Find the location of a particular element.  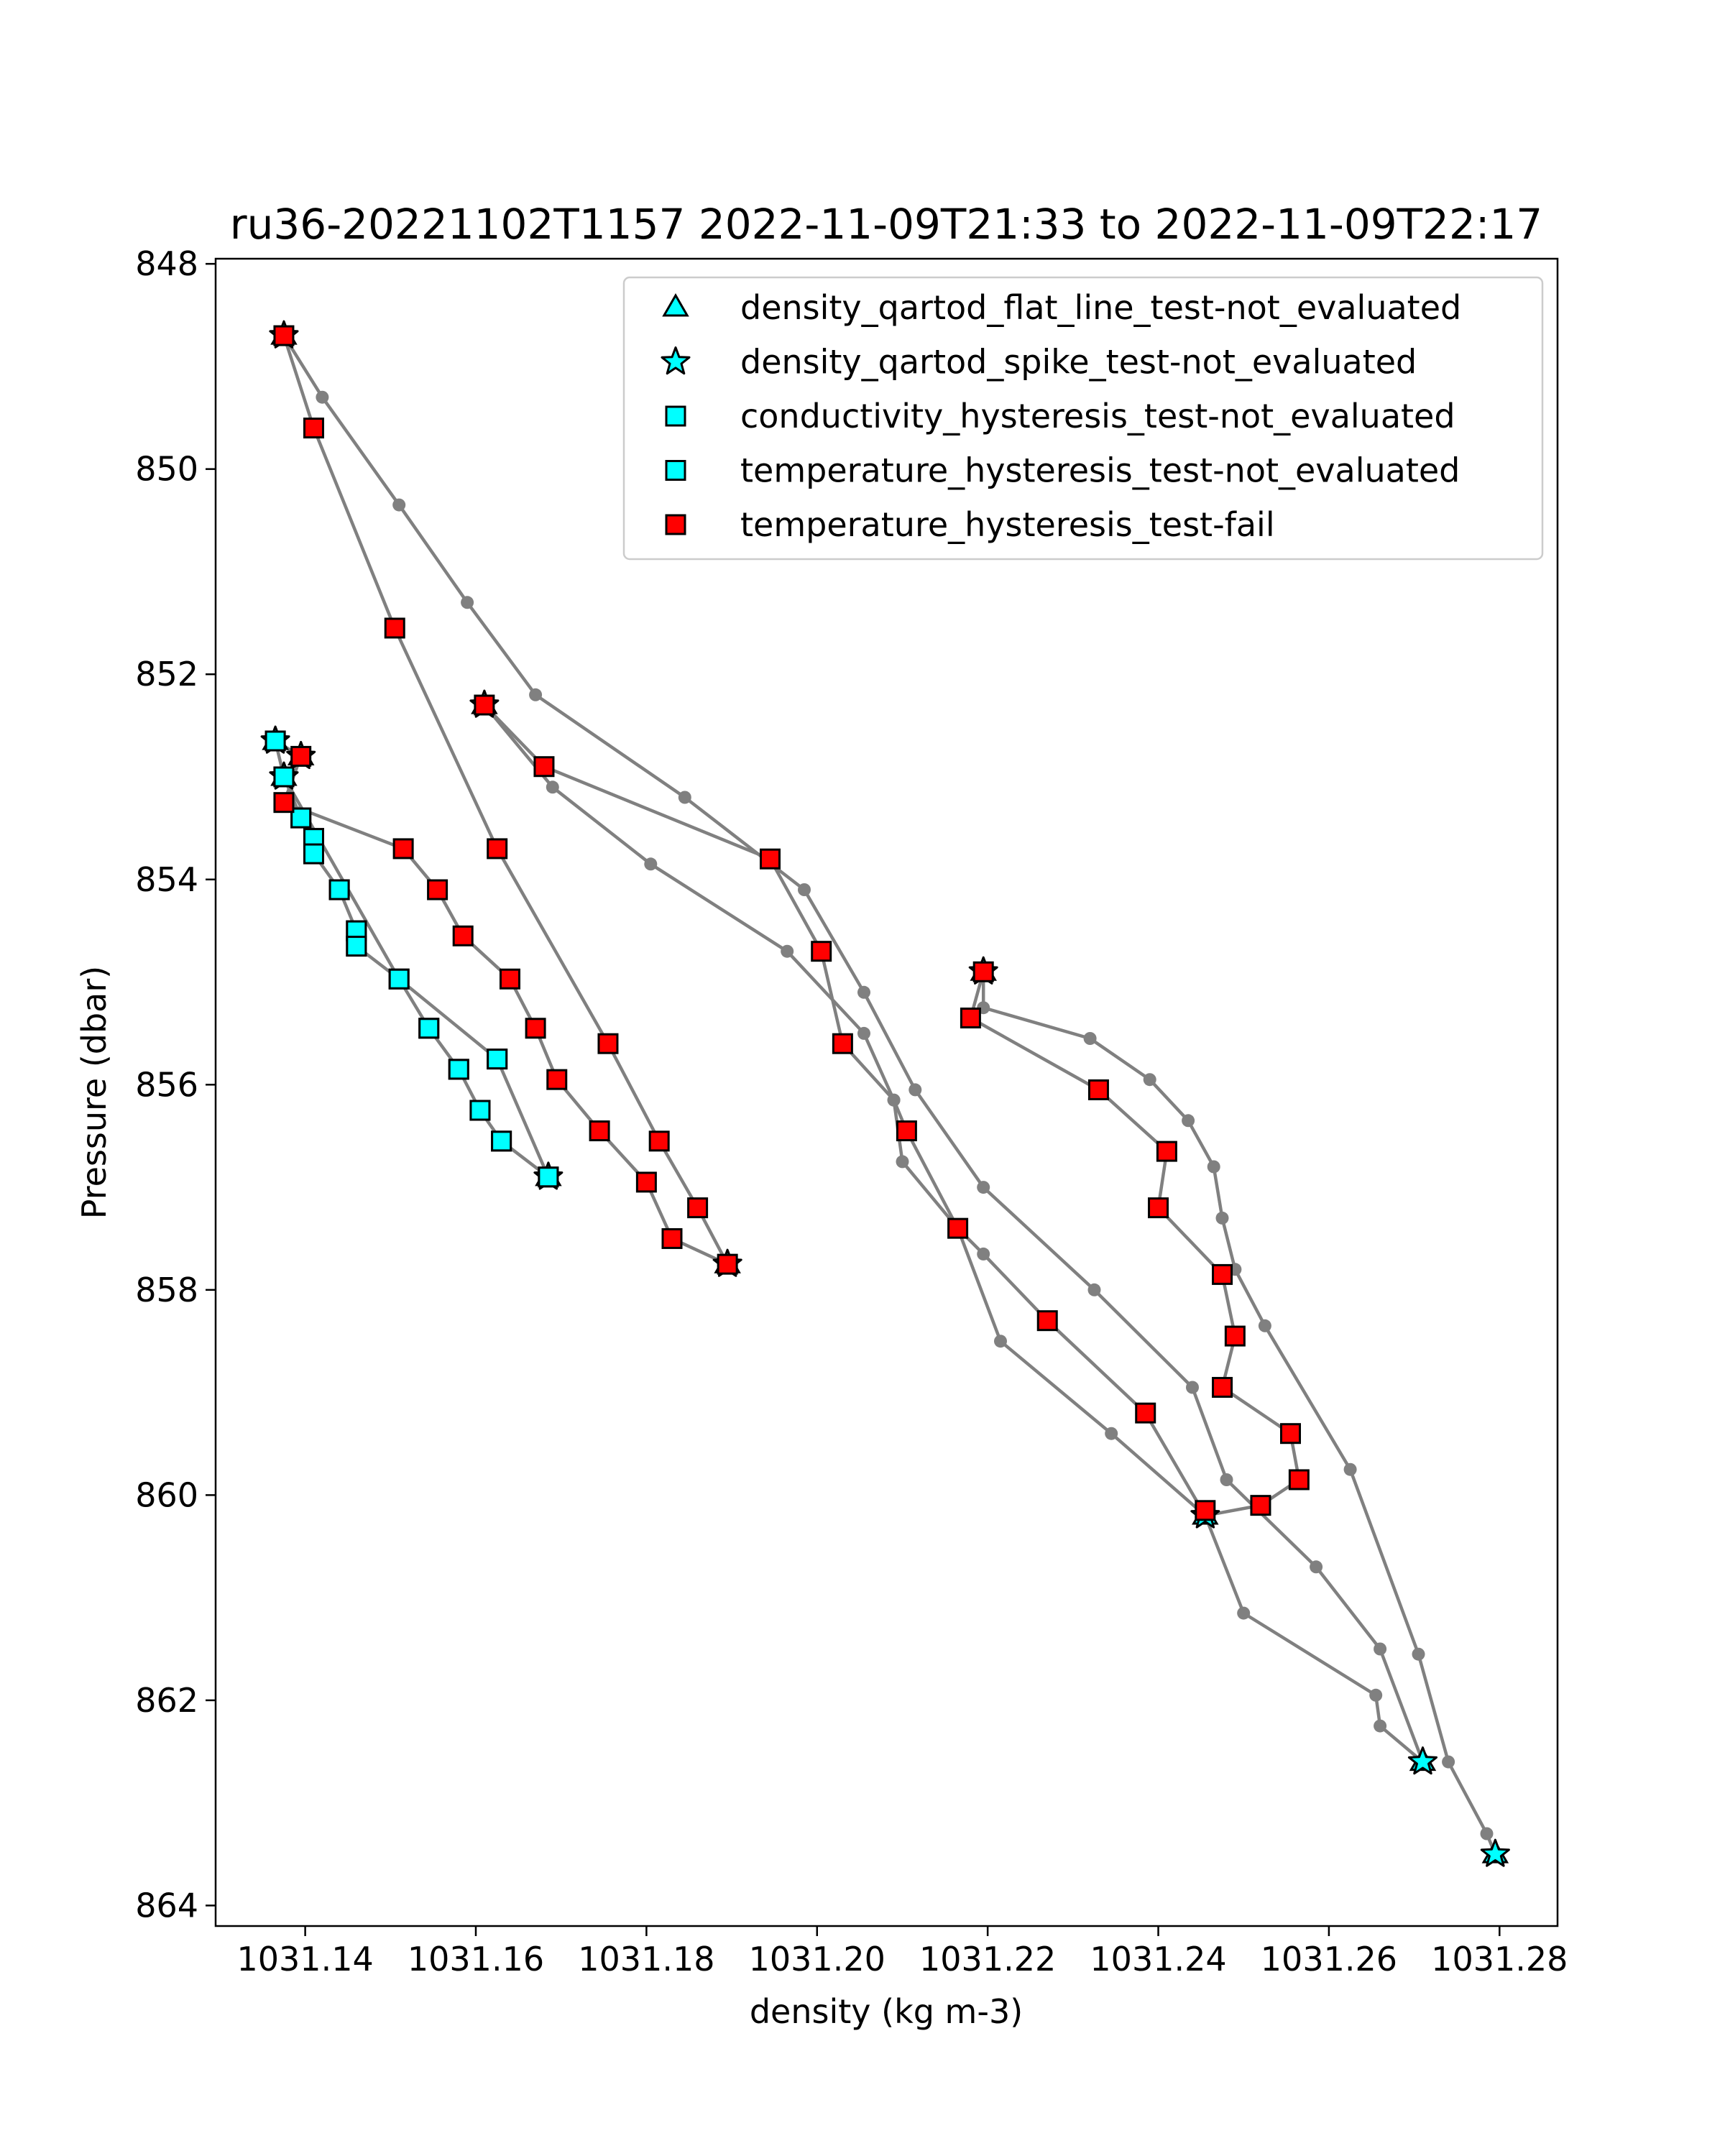

legend-label: temperature_hysteresis_test-fail is located at coordinates (1007, 525).